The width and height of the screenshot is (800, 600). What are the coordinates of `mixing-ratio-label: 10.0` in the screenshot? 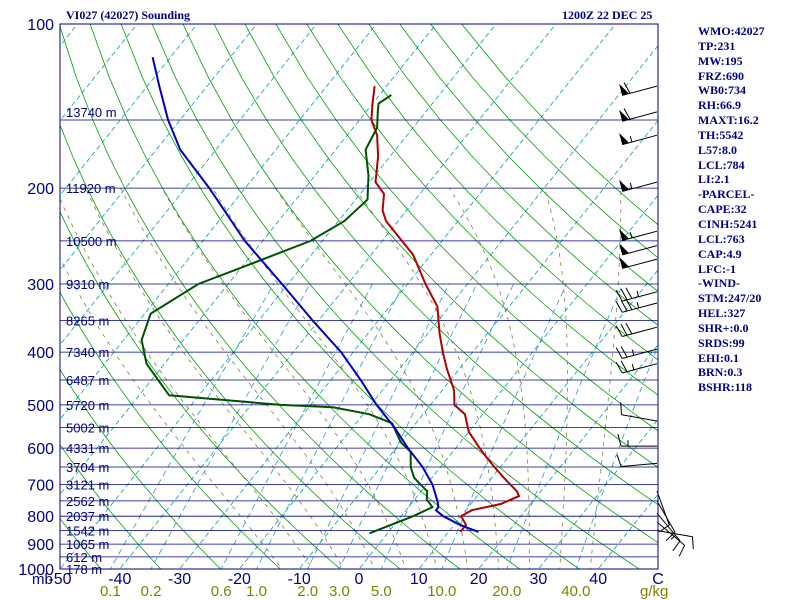 It's located at (441, 591).